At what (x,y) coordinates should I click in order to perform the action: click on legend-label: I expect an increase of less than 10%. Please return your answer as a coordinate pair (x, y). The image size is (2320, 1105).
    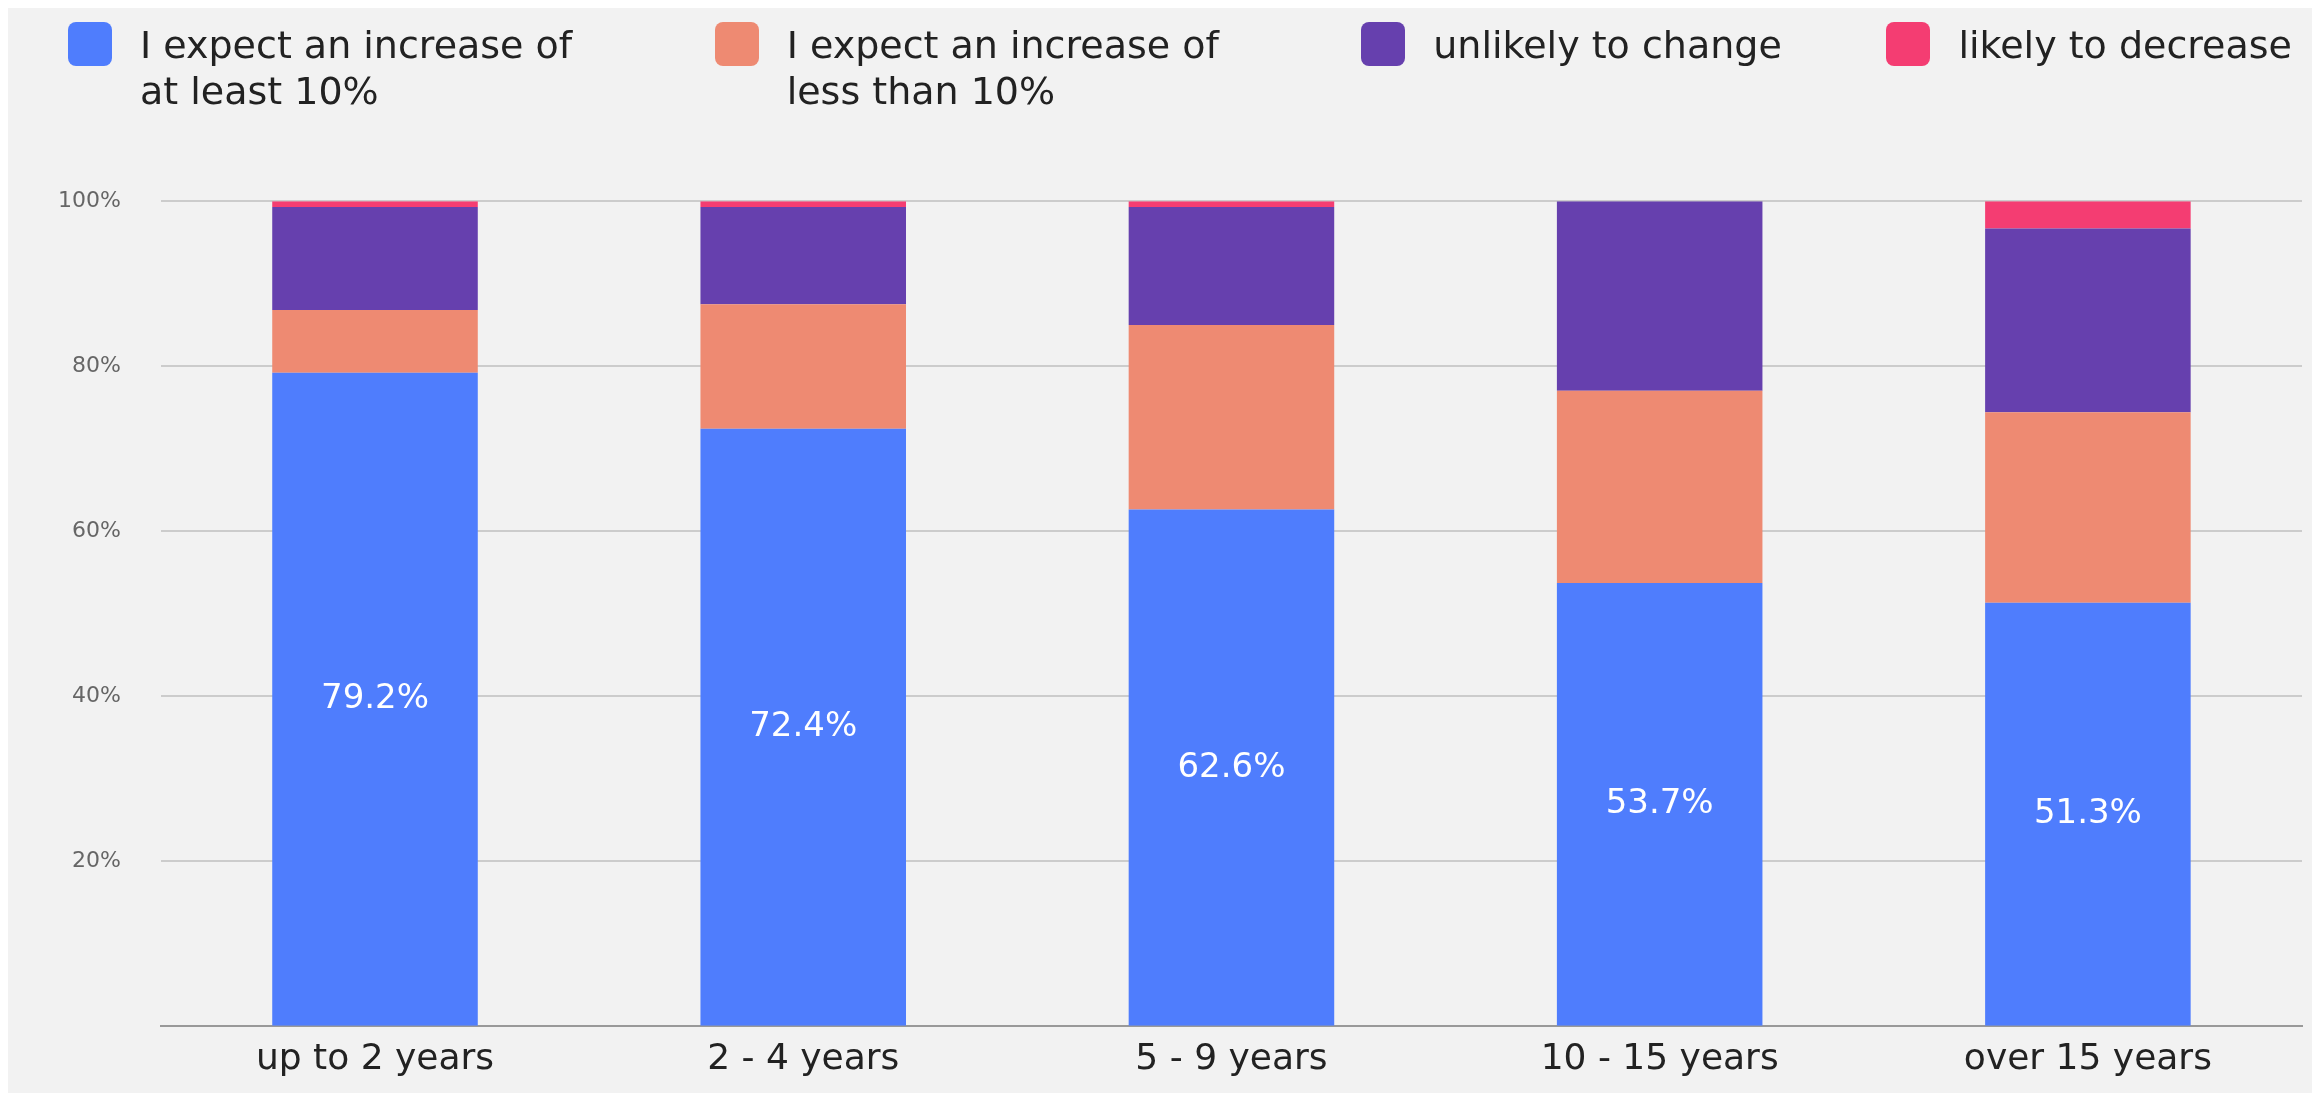
    Looking at the image, I should click on (1003, 68).